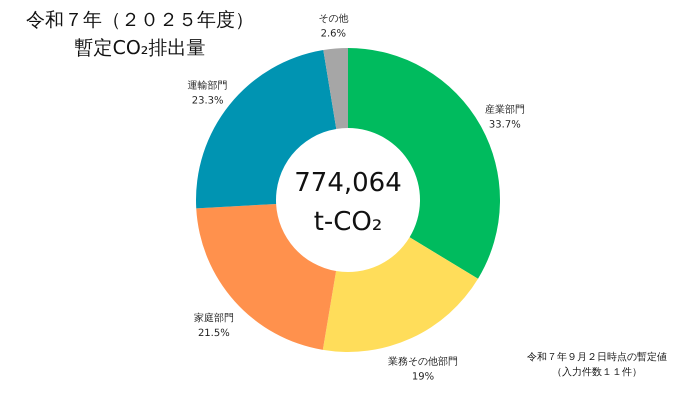 This screenshot has height=394, width=700. I want to click on text: 774,064, so click(348, 183).